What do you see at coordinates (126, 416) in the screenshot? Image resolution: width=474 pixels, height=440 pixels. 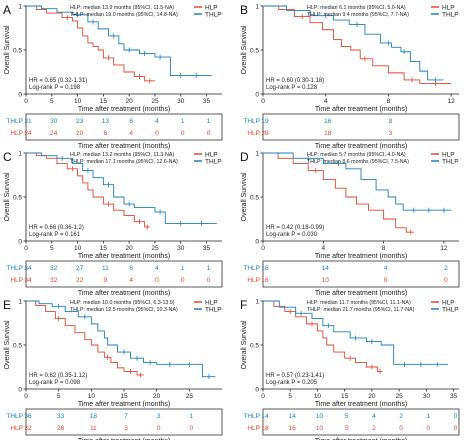 I see `at-risk-value-thlp: 7` at bounding box center [126, 416].